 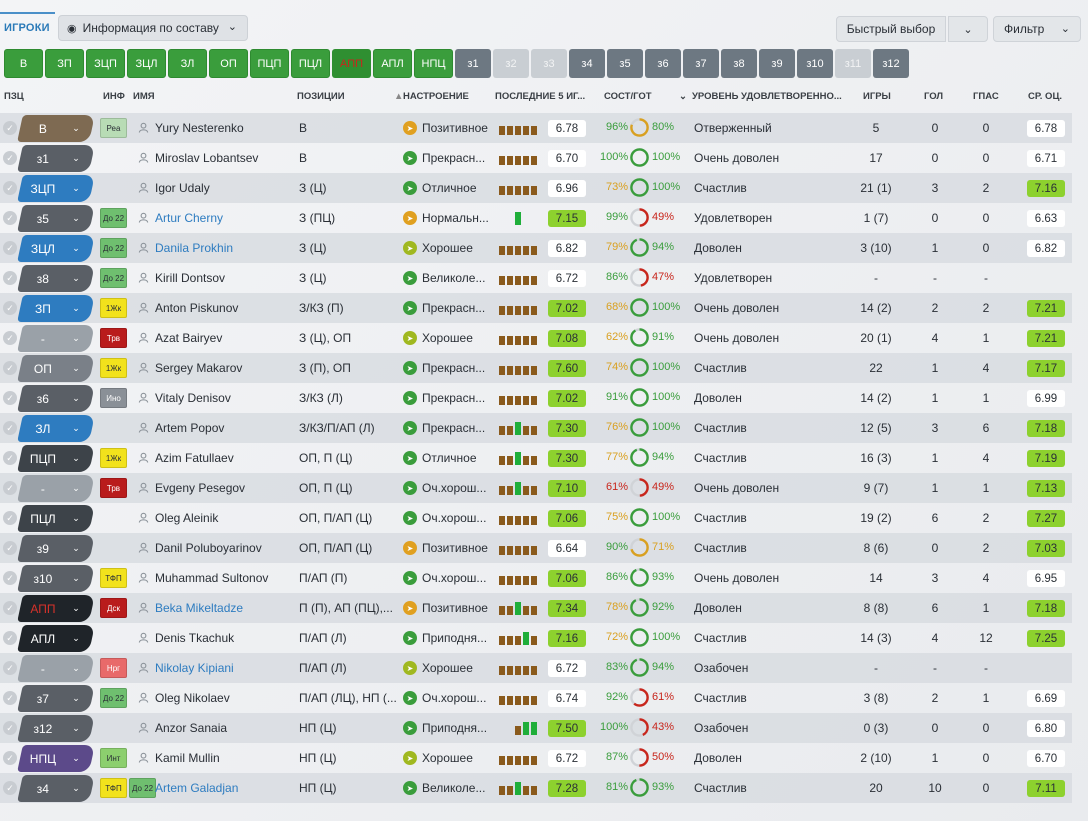 I want to click on chip-з11: з11, so click(x=853, y=63).